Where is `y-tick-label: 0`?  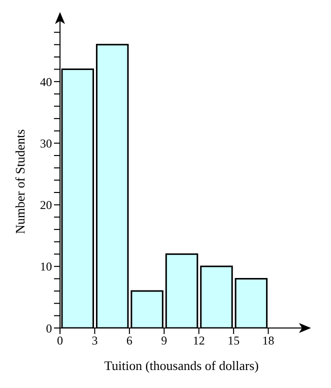
y-tick-label: 0 is located at coordinates (49, 328).